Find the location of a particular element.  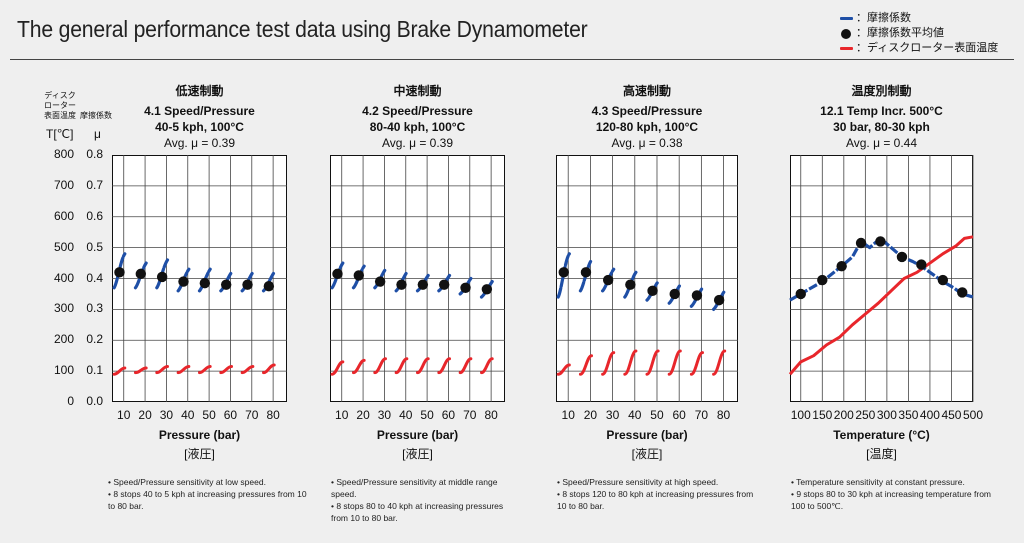

x-tick-label: 400 is located at coordinates (929, 415).